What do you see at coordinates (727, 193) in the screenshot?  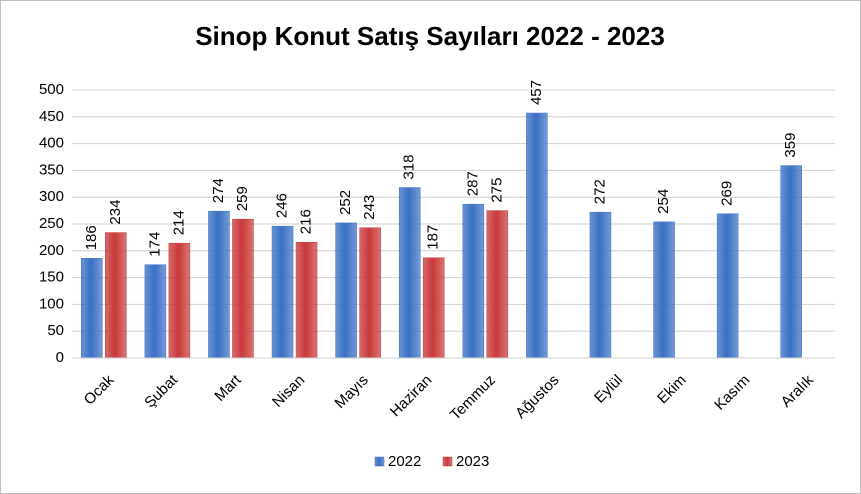 I see `data-label: 269` at bounding box center [727, 193].